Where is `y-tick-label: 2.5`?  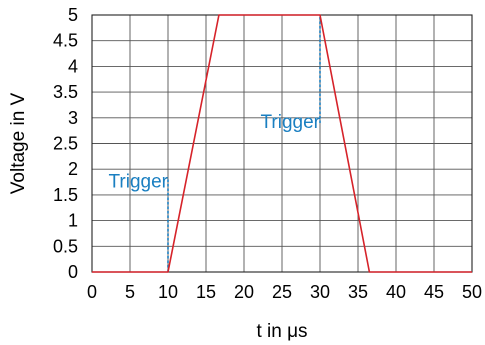 y-tick-label: 2.5 is located at coordinates (65, 144).